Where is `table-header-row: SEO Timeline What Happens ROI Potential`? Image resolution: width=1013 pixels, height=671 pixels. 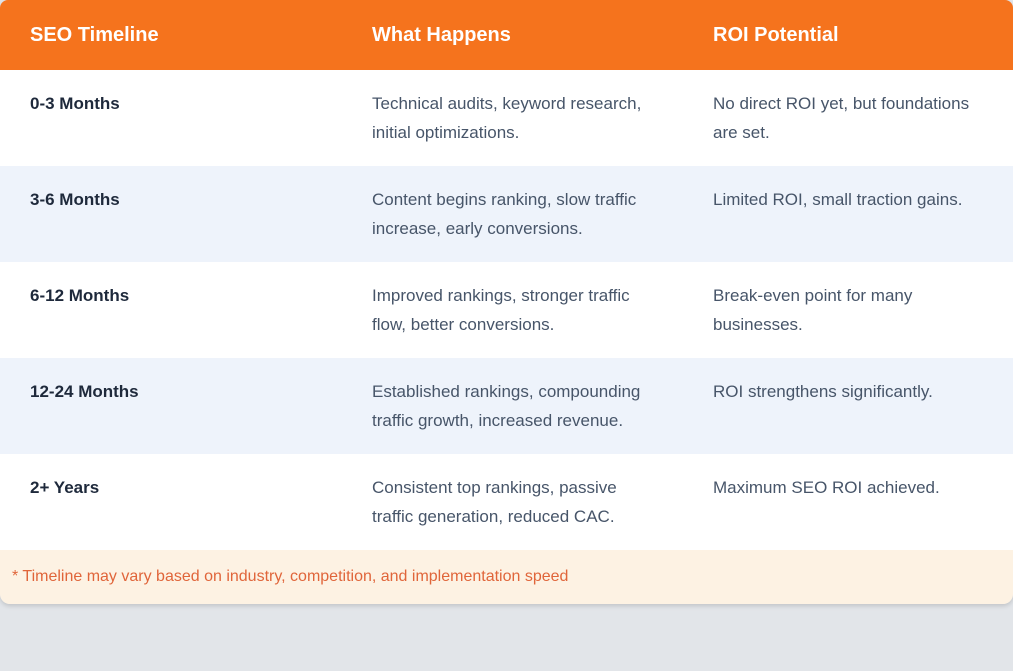 table-header-row: SEO Timeline What Happens ROI Potential is located at coordinates (506, 35).